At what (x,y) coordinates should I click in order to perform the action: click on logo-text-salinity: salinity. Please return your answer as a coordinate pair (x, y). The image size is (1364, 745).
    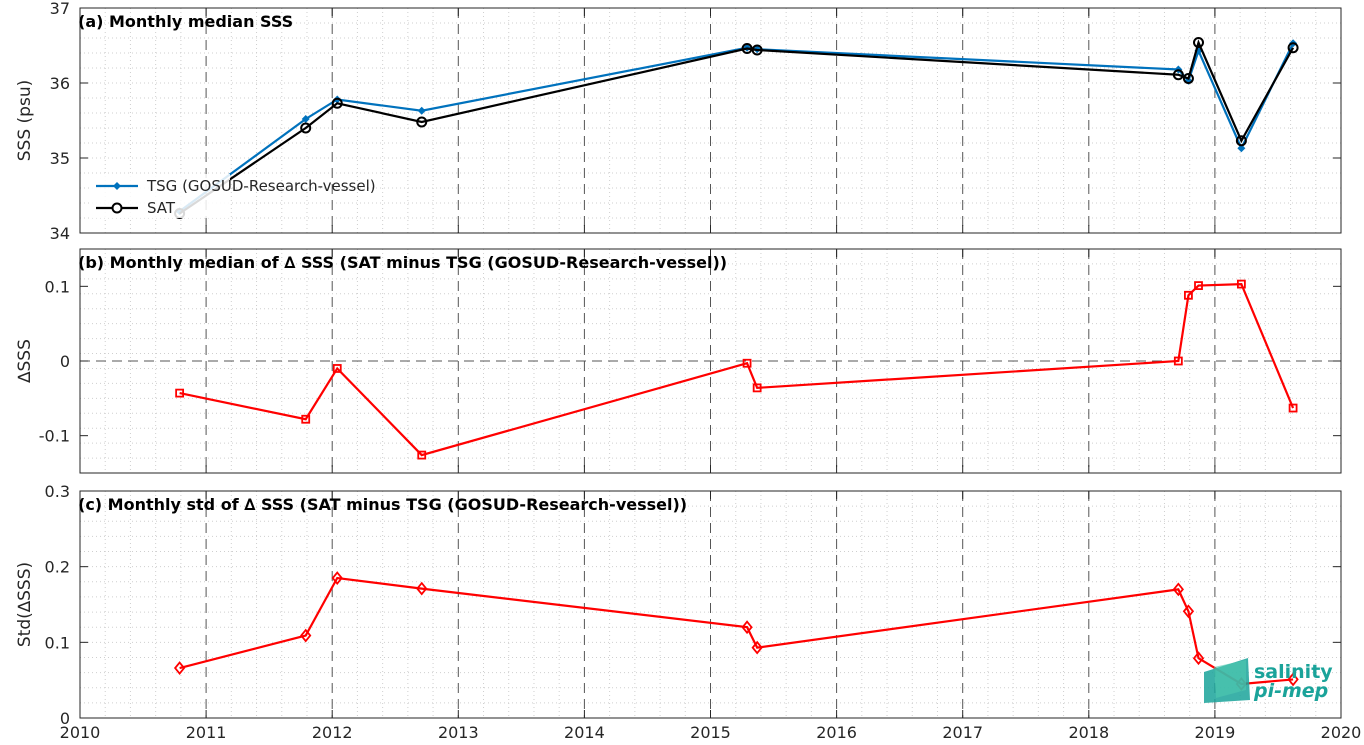
    Looking at the image, I should click on (1293, 672).